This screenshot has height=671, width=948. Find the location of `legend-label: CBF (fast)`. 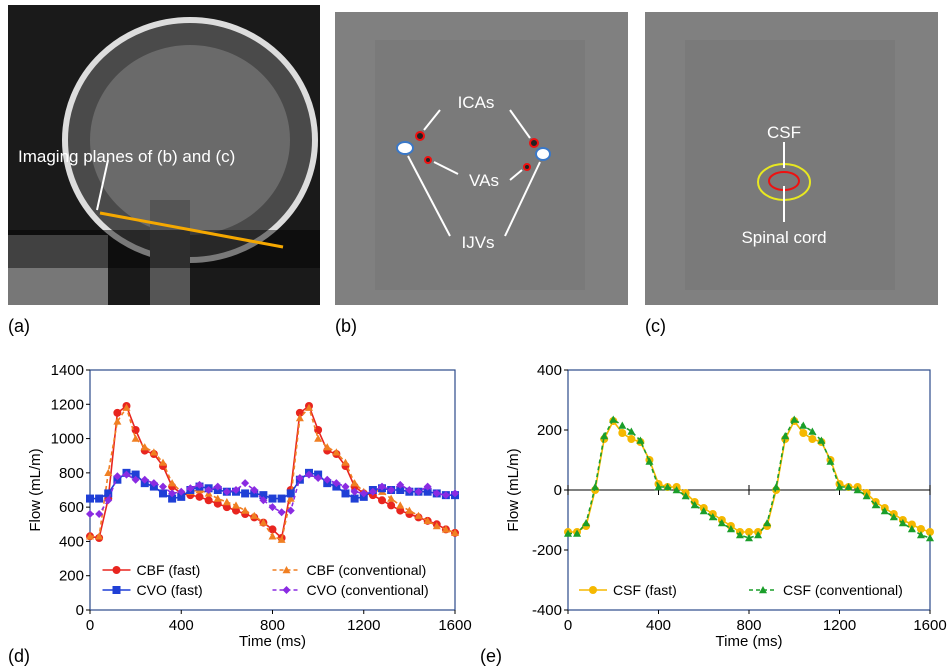

legend-label: CBF (fast) is located at coordinates (169, 570).